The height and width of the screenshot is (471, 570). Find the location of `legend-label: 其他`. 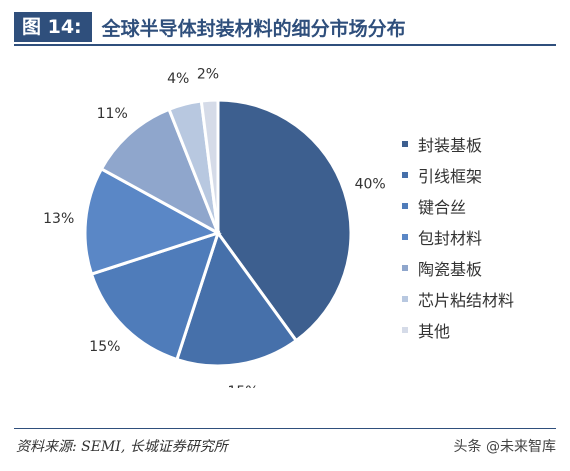

legend-label: 其他 is located at coordinates (434, 331).